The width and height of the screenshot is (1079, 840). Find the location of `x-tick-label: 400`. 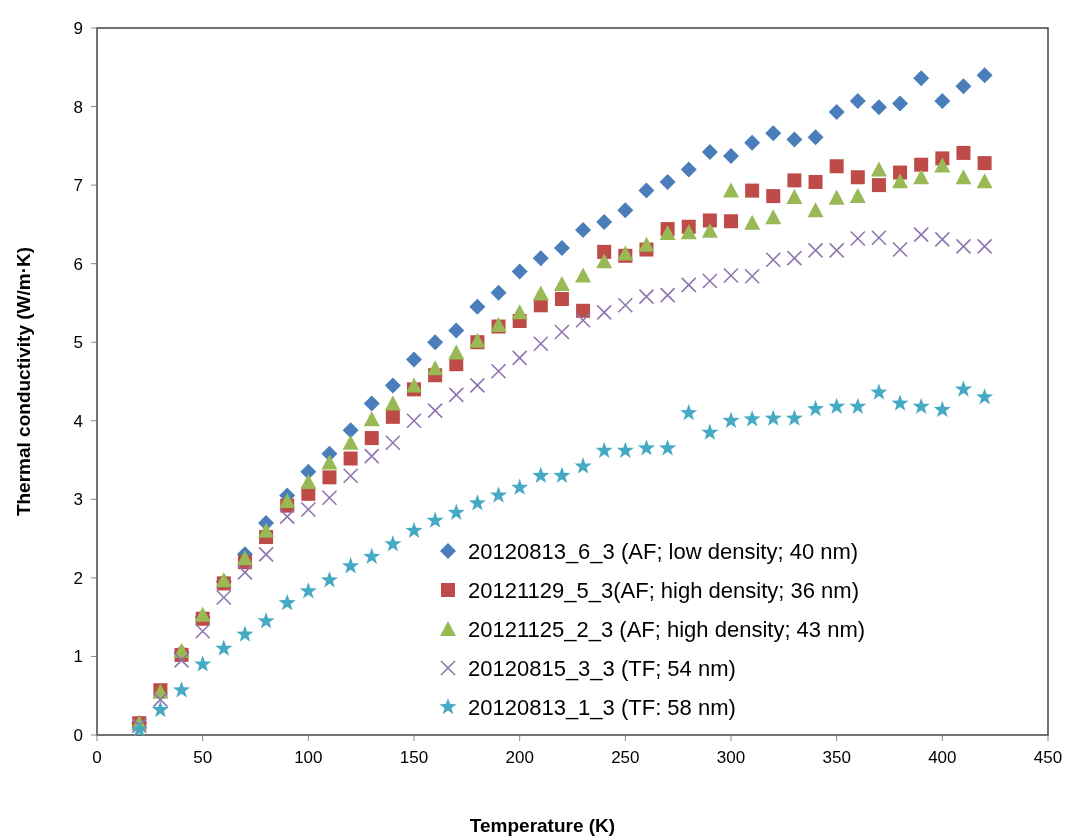

x-tick-label: 400 is located at coordinates (942, 757).